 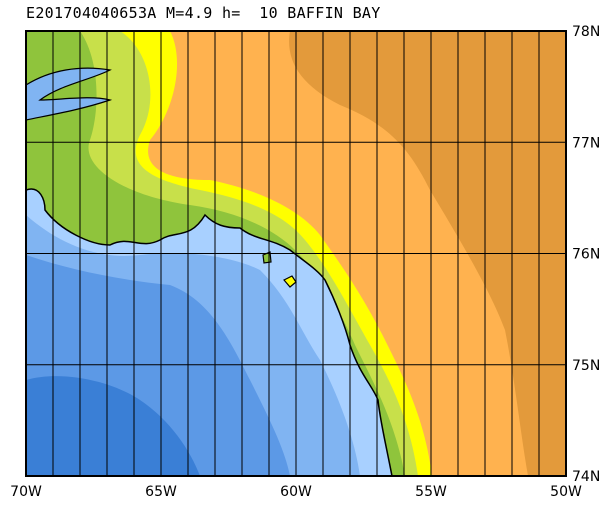 What do you see at coordinates (113, 426) in the screenshot?
I see `deep-sea-zone` at bounding box center [113, 426].